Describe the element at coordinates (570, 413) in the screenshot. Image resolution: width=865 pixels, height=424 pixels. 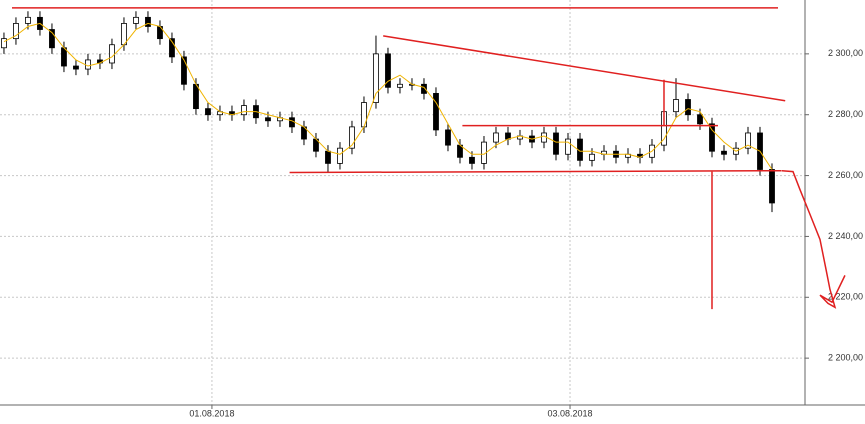
I see `x-tick-label: 03.08.2018` at that location.